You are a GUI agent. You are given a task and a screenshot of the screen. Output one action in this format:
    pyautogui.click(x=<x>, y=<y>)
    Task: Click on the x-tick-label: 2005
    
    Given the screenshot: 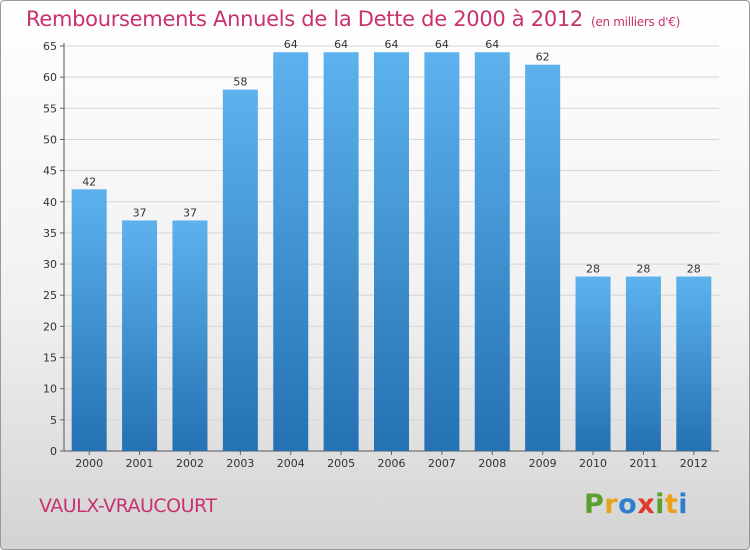 What is the action you would take?
    pyautogui.click(x=341, y=463)
    